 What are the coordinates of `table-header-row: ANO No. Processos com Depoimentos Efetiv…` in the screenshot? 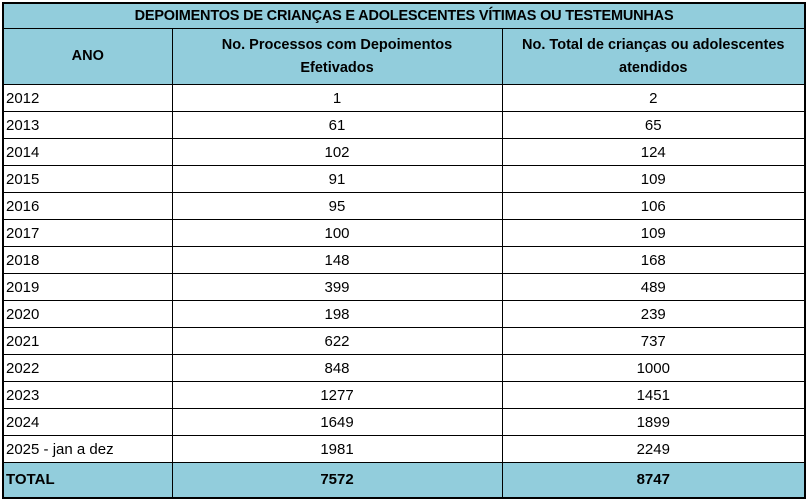 It's located at (404, 56).